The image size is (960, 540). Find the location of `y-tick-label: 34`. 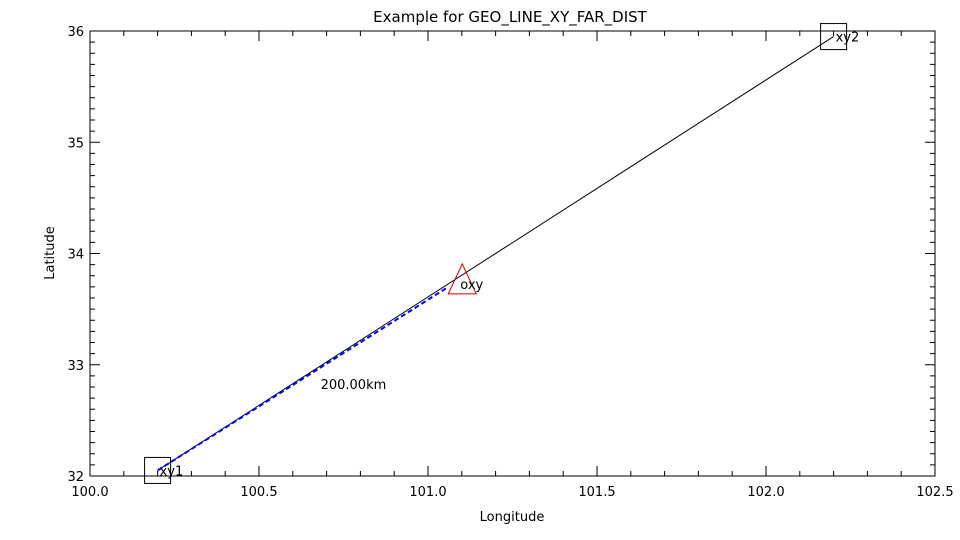

y-tick-label: 34 is located at coordinates (75, 255).